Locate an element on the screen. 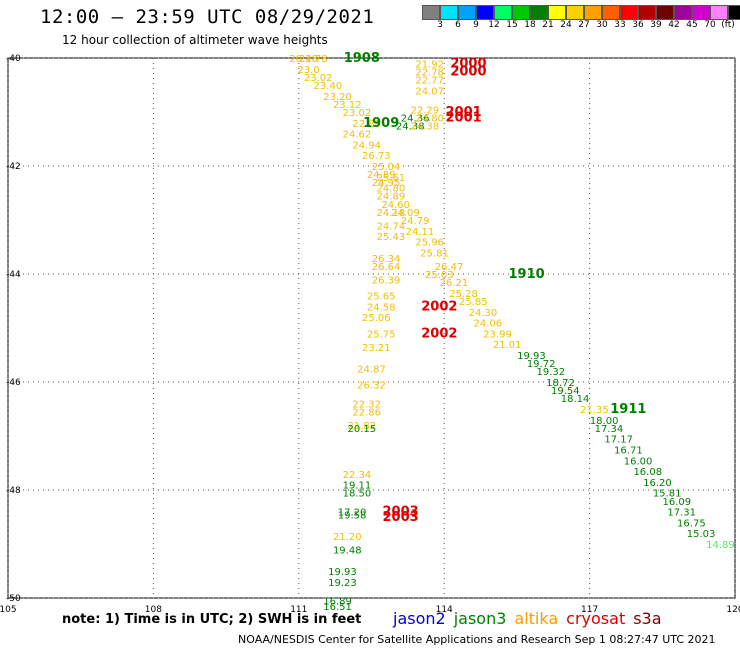 This screenshot has width=740, height=650. data-label: 25.04 is located at coordinates (386, 167).